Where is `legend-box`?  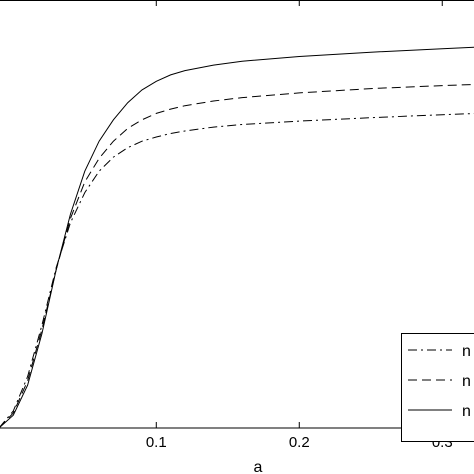
legend-box is located at coordinates (437, 387).